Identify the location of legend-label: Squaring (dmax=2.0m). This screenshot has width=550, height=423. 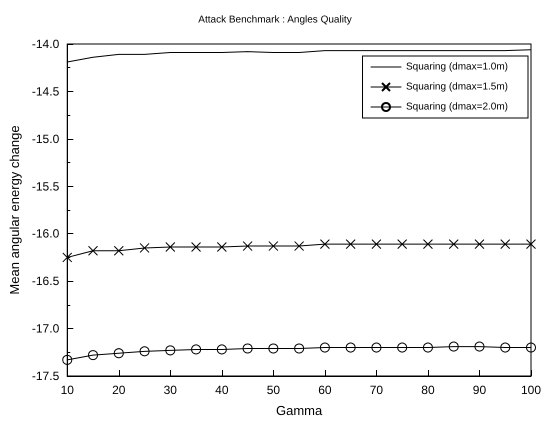
(457, 107).